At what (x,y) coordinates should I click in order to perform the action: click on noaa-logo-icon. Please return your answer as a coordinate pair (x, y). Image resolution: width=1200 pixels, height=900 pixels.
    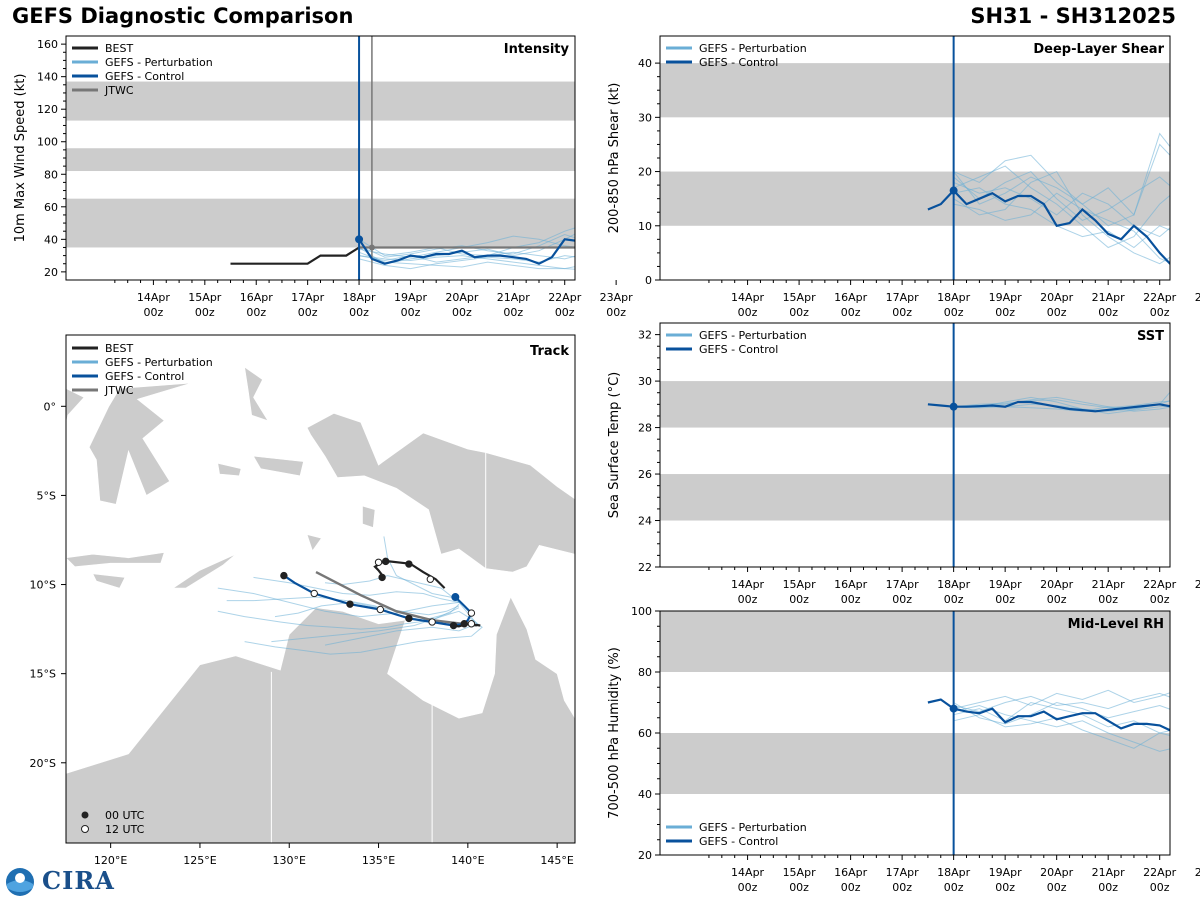
    Looking at the image, I should click on (20, 882).